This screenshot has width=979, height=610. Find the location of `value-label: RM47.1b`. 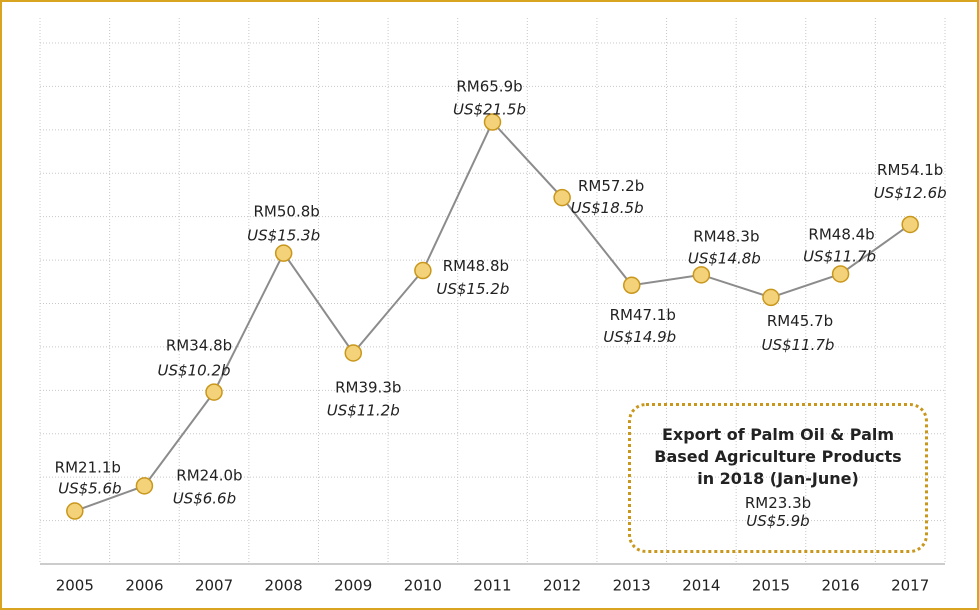

value-label: RM47.1b is located at coordinates (643, 315).